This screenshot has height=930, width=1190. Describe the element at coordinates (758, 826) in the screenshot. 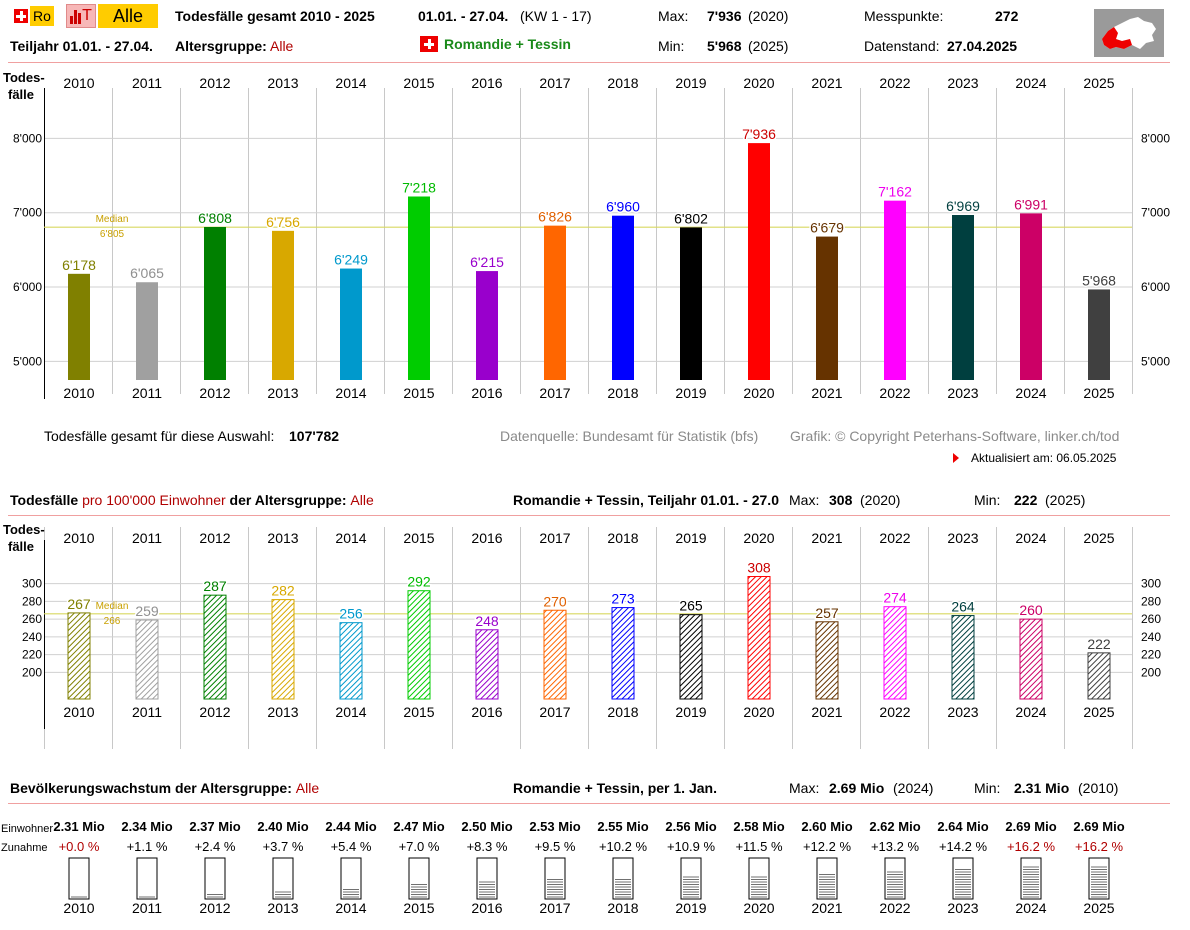

I see `population-value-2020: 2.58 Mio` at that location.